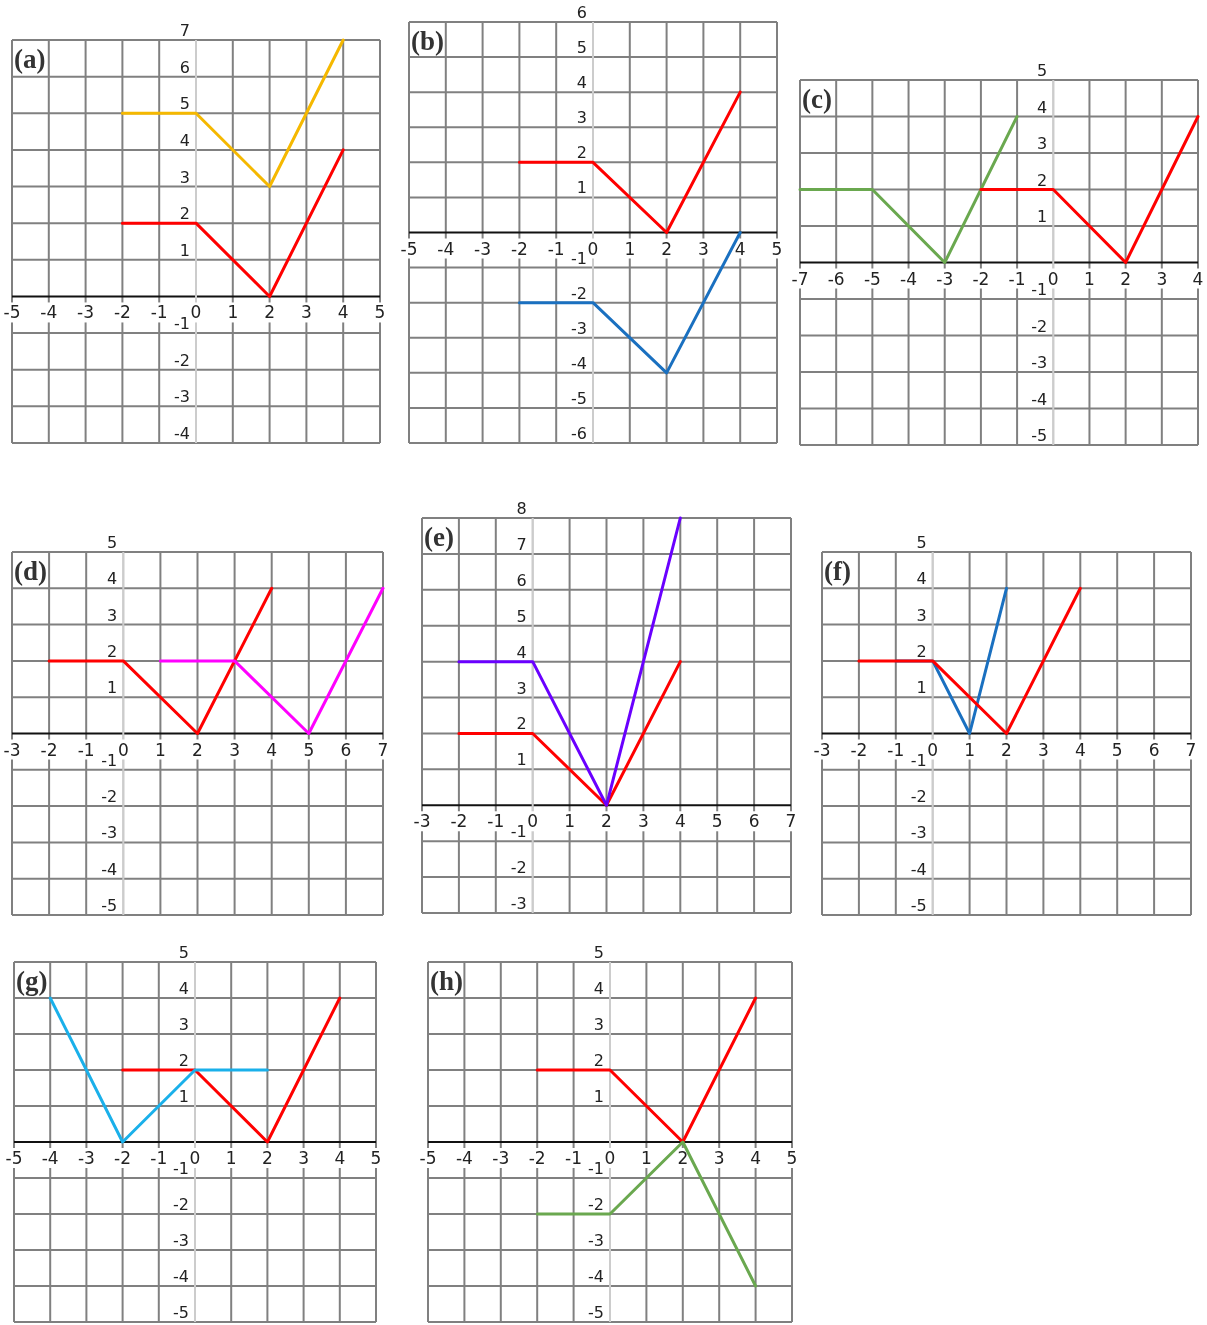 This screenshot has height=1325, width=1207. What do you see at coordinates (32, 981) in the screenshot?
I see `chart-title: (g)` at bounding box center [32, 981].